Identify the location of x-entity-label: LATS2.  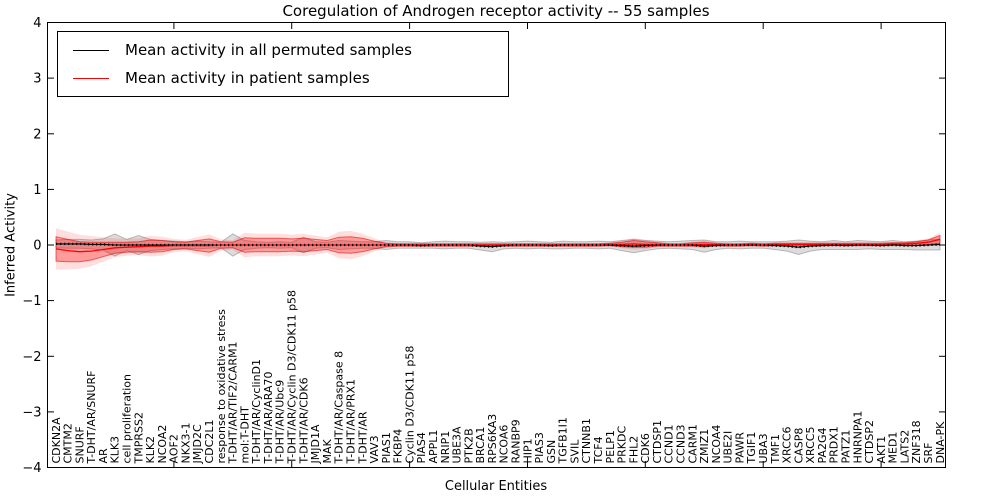
(904, 447).